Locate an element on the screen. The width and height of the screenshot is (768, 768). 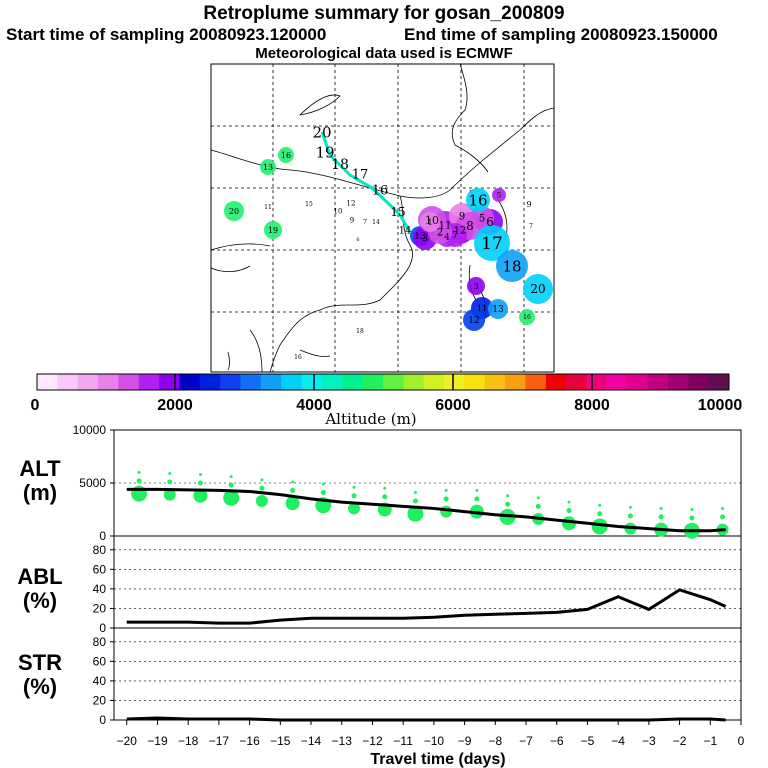
start-time-label: Start time of sampling 20080923.120000 is located at coordinates (166, 34).